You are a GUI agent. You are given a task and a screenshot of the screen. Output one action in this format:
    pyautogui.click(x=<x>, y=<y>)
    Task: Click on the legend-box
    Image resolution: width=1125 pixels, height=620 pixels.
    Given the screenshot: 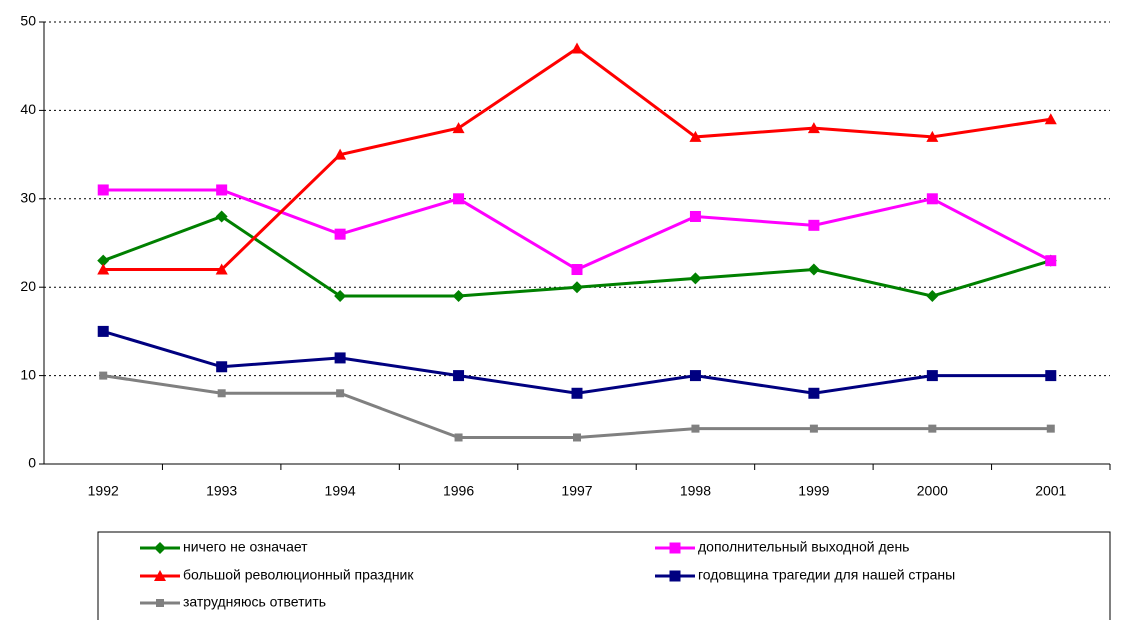 What is the action you would take?
    pyautogui.click(x=604, y=575)
    